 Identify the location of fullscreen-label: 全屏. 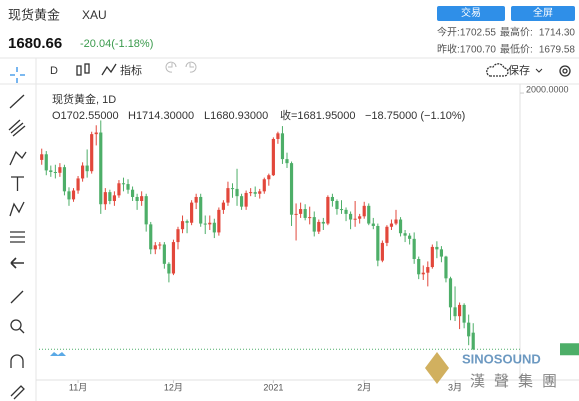
(543, 12).